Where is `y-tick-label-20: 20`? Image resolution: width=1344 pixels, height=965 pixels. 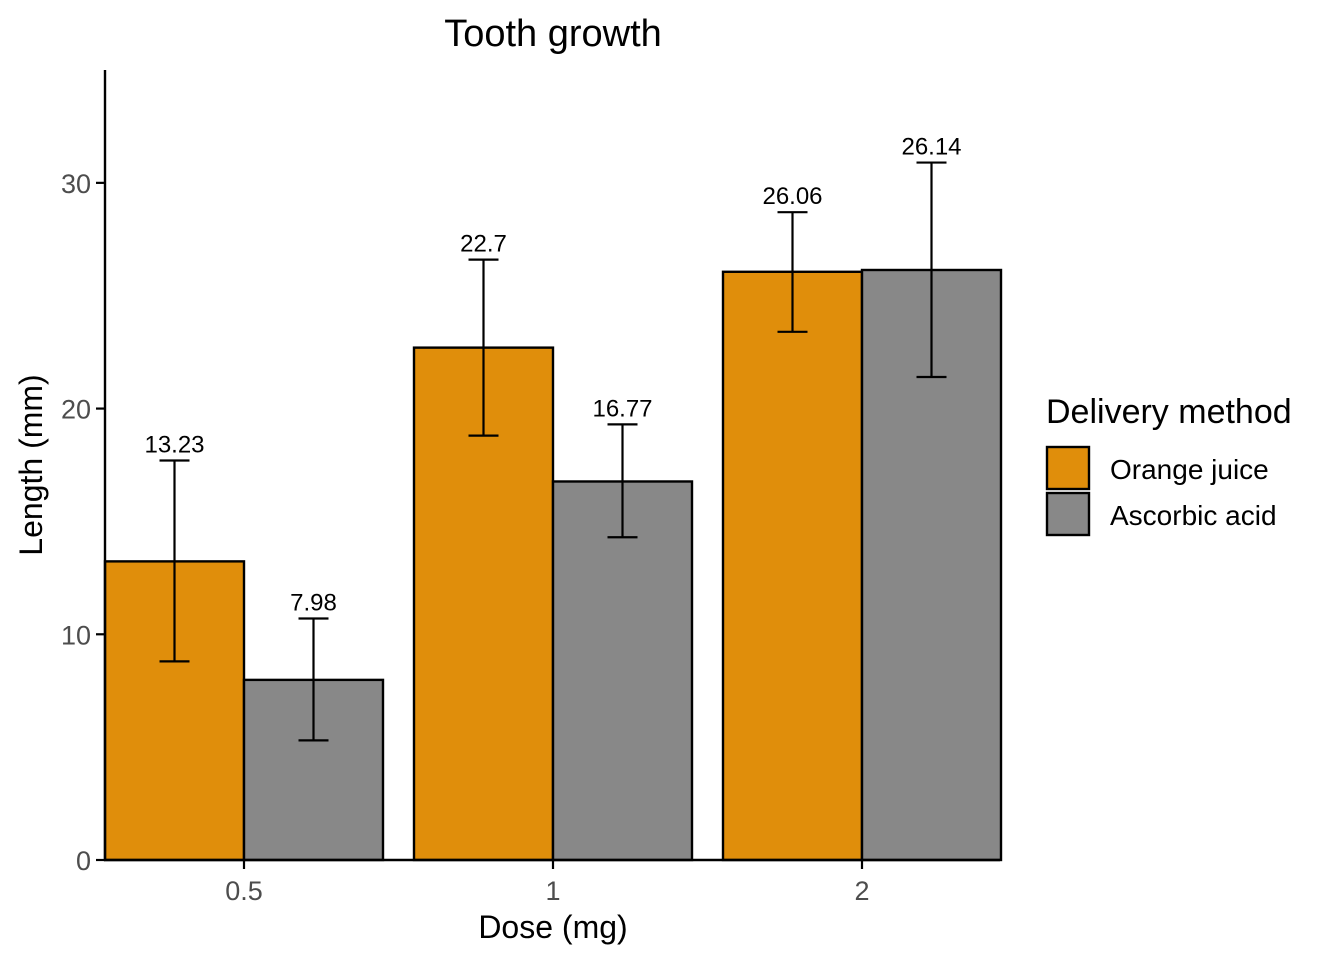 y-tick-label-20: 20 is located at coordinates (76, 410).